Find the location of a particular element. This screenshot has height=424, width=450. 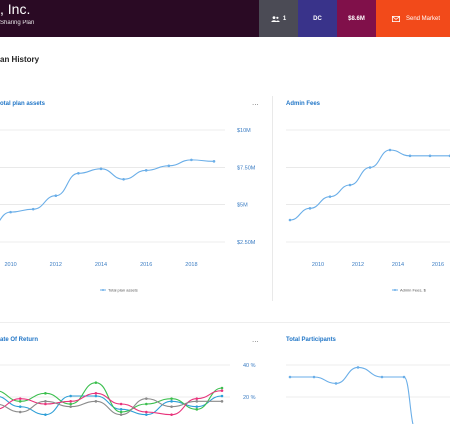

section-title: an History is located at coordinates (20, 59).